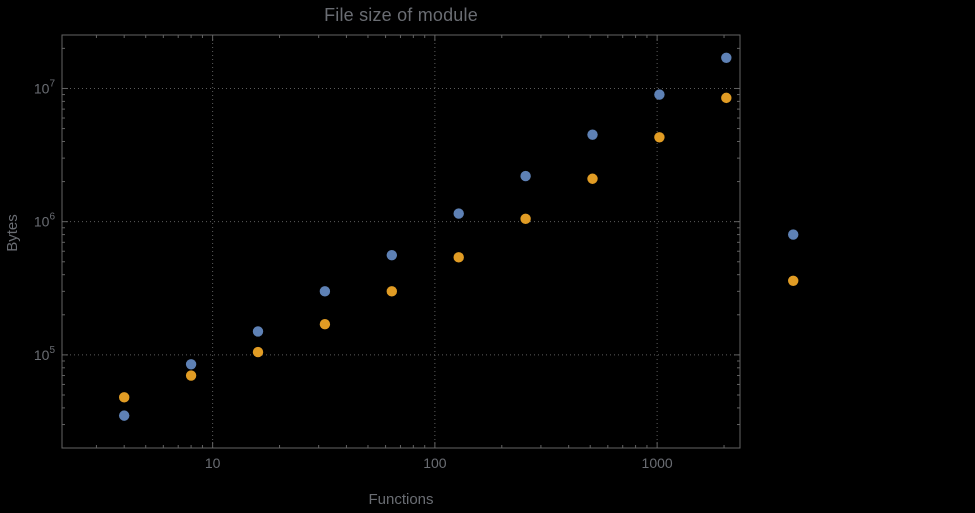 The width and height of the screenshot is (975, 513). I want to click on y-axis-label: Bytes, so click(12, 233).